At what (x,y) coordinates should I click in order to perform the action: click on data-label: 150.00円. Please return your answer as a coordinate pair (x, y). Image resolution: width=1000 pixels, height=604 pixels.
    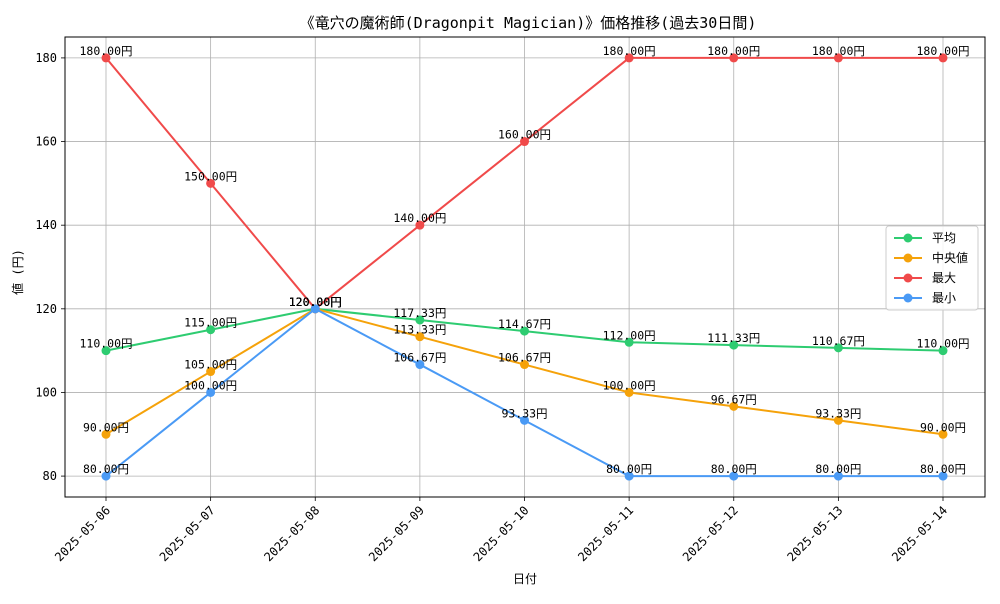
    Looking at the image, I should click on (210, 176).